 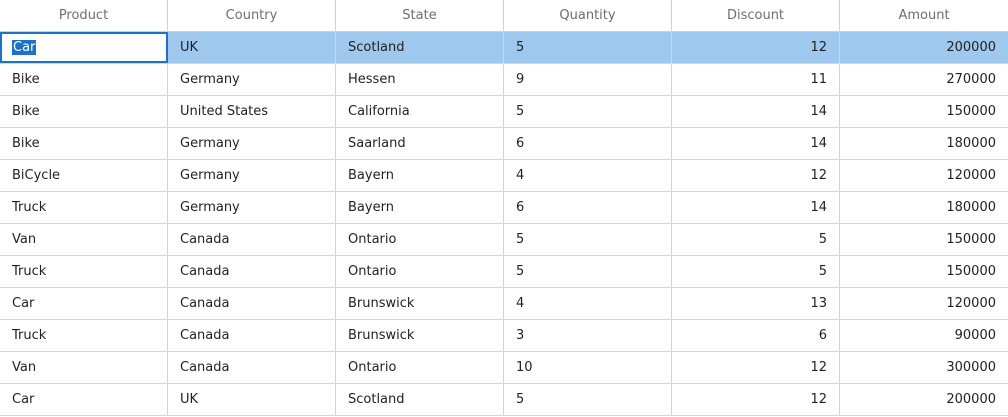 I want to click on country-cell: United States, so click(x=252, y=111).